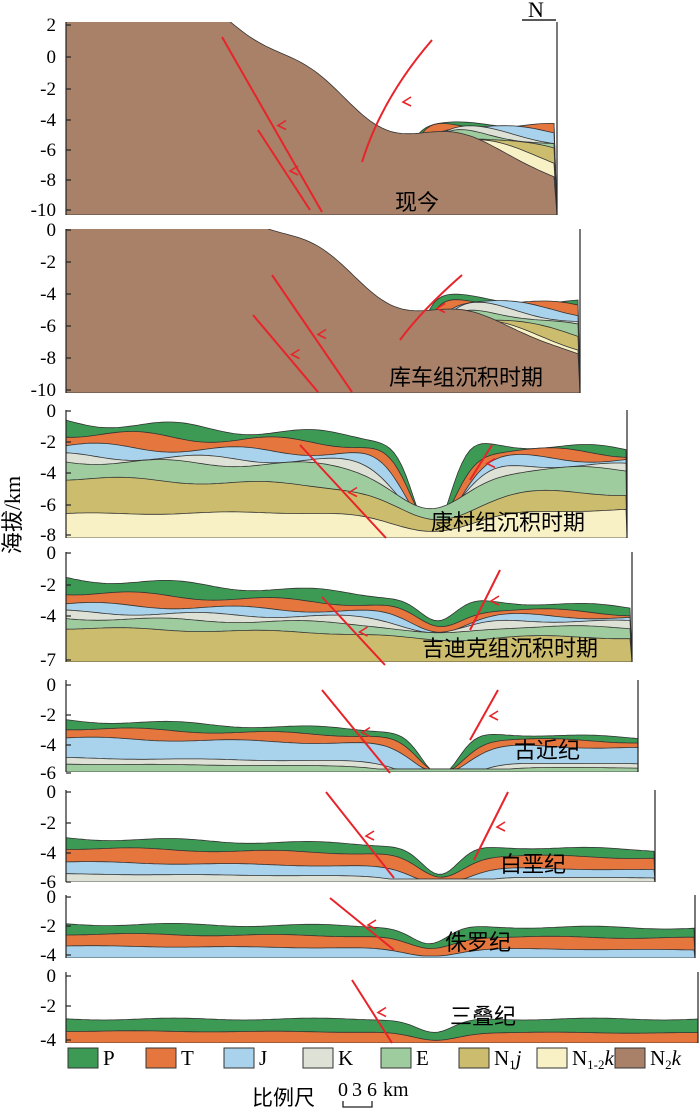 The width and height of the screenshot is (700, 1113). Describe the element at coordinates (533, 865) in the screenshot. I see `stage-label: 白垩纪` at that location.